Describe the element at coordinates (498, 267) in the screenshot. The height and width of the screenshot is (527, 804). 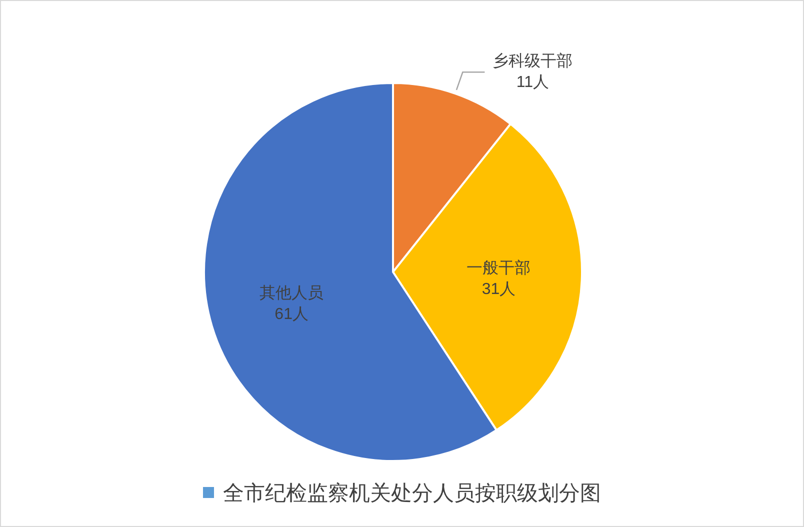
I see `slice-label: 一般干部` at that location.